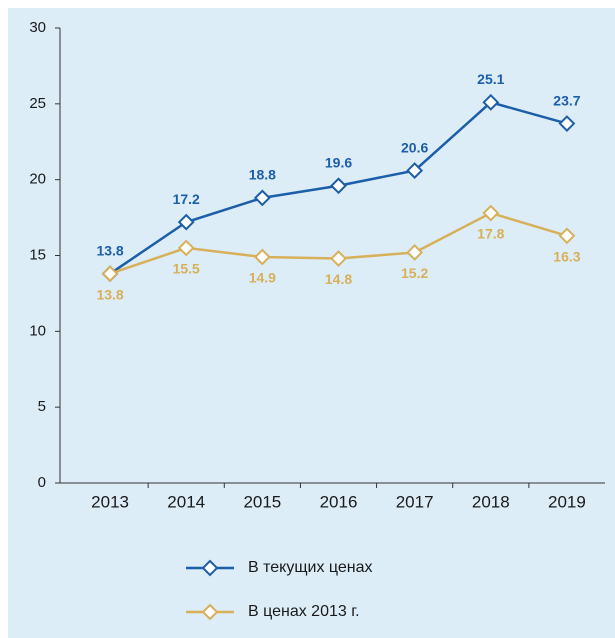  What do you see at coordinates (567, 501) in the screenshot?
I see `x-tick-label: 2019` at bounding box center [567, 501].